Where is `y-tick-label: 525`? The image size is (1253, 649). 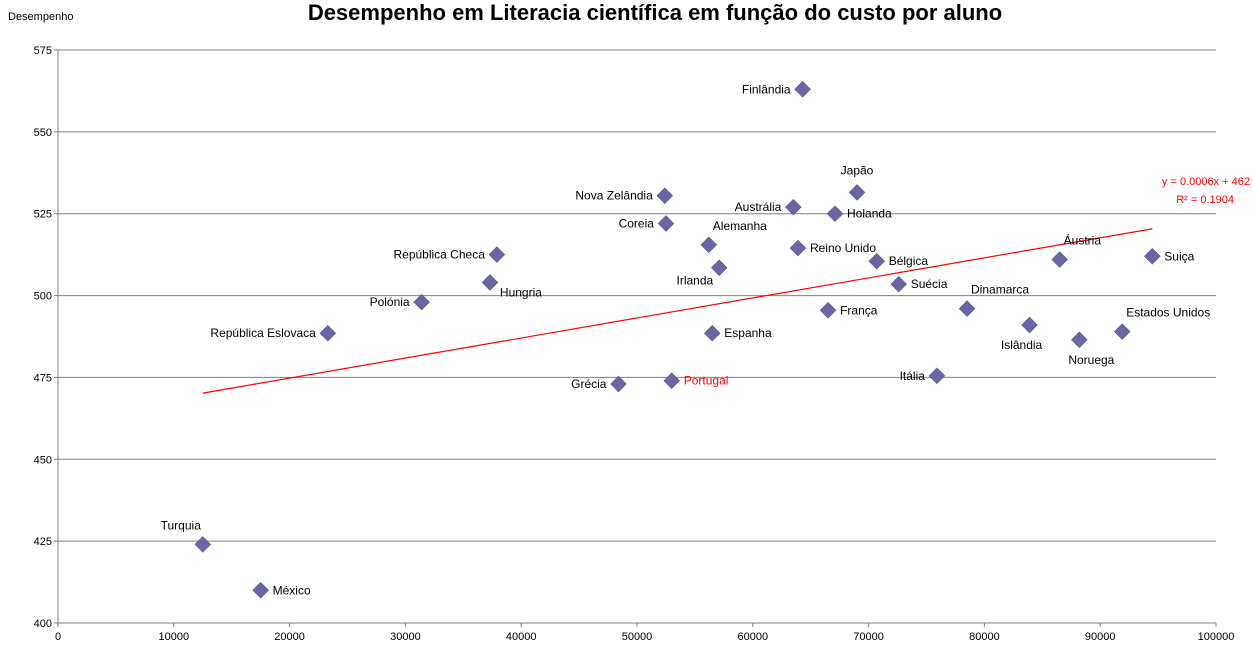 y-tick-label: 525 is located at coordinates (43, 215).